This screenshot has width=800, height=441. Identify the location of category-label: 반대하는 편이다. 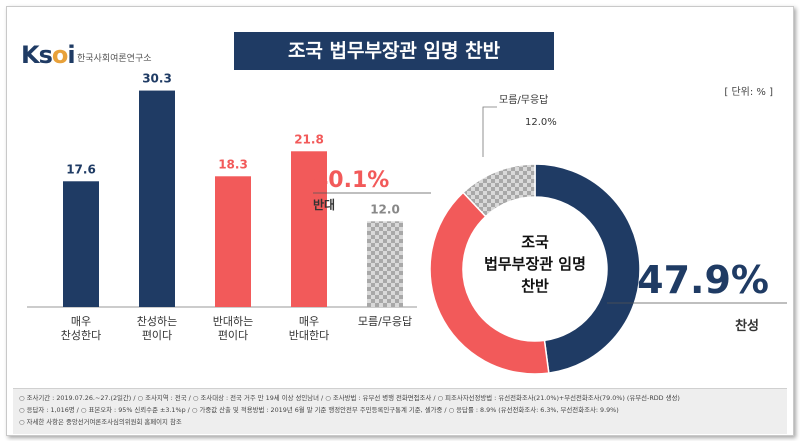
(233, 328).